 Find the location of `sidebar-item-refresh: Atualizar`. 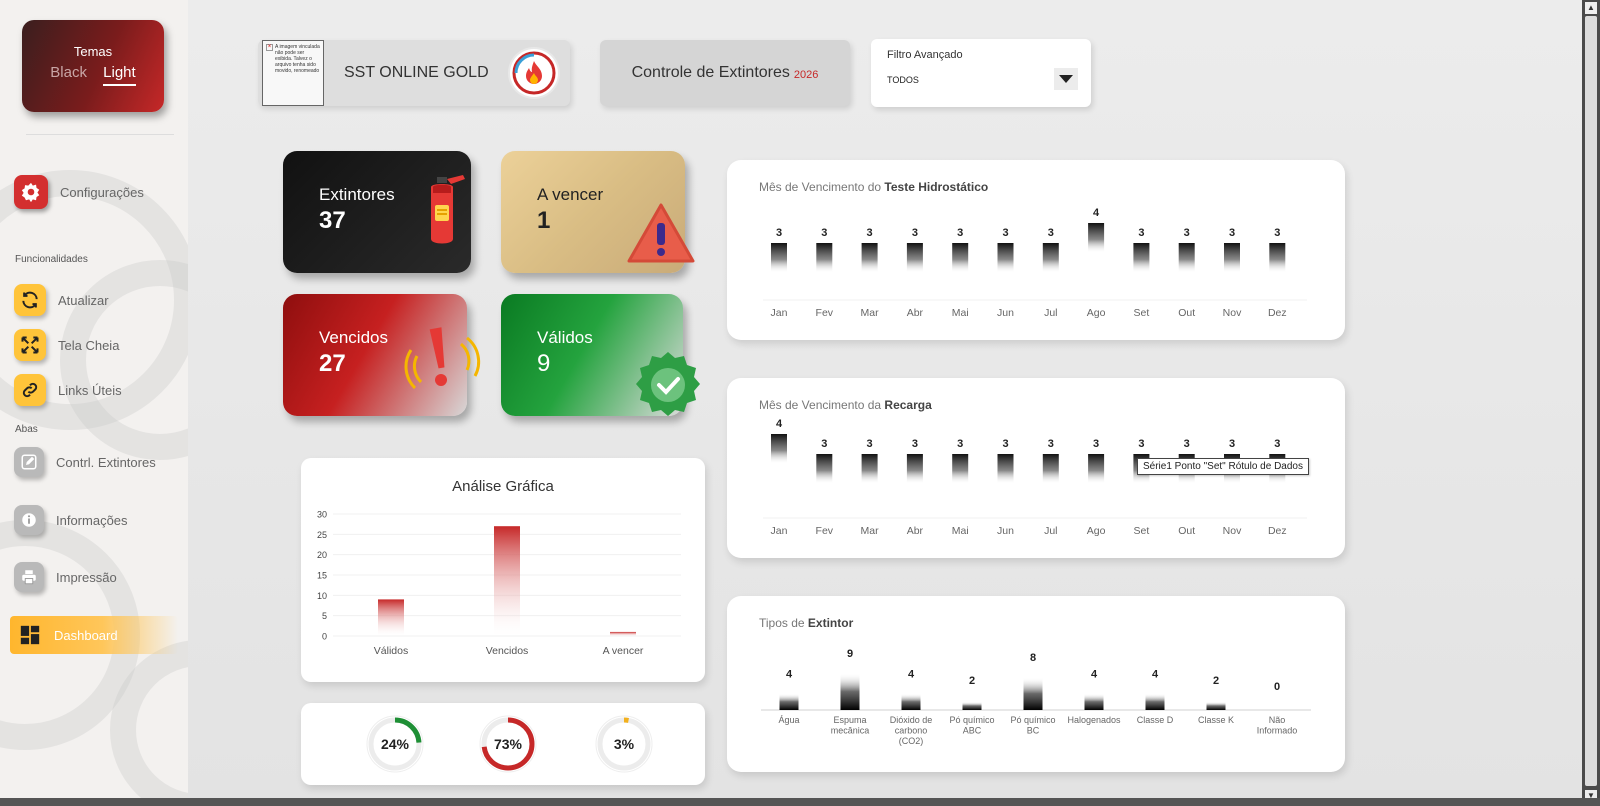

sidebar-item-refresh: Atualizar is located at coordinates (99, 300).